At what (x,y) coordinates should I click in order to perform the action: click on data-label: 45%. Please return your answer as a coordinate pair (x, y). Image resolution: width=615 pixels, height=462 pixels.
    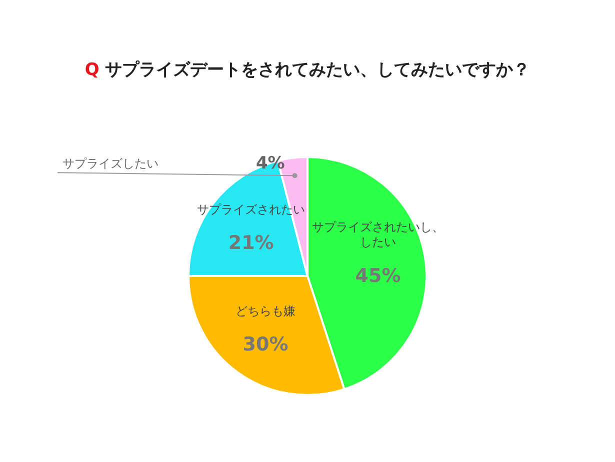
    Looking at the image, I should click on (378, 275).